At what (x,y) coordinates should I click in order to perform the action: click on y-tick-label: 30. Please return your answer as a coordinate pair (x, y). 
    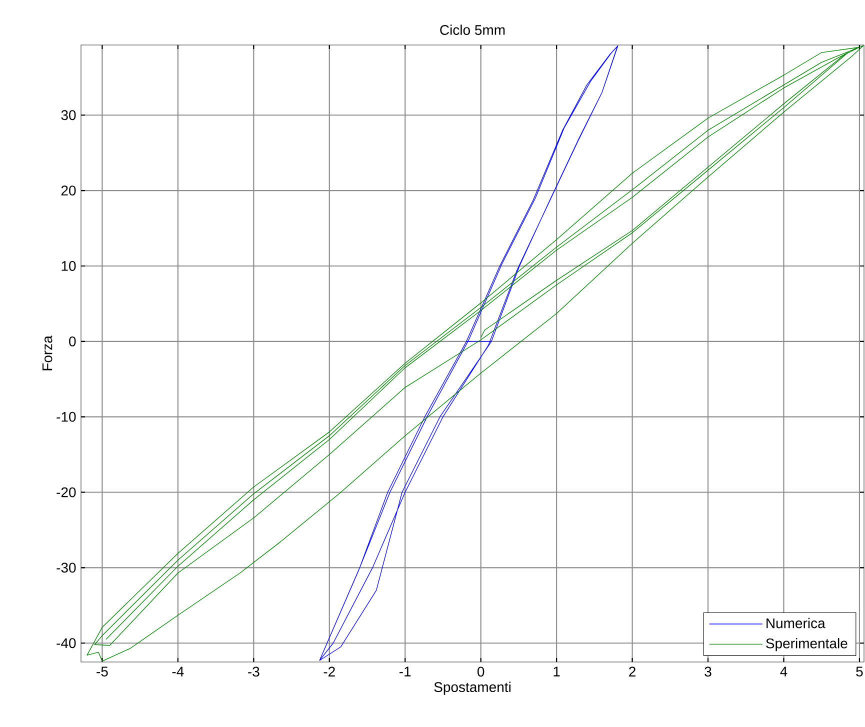
    Looking at the image, I should click on (68, 115).